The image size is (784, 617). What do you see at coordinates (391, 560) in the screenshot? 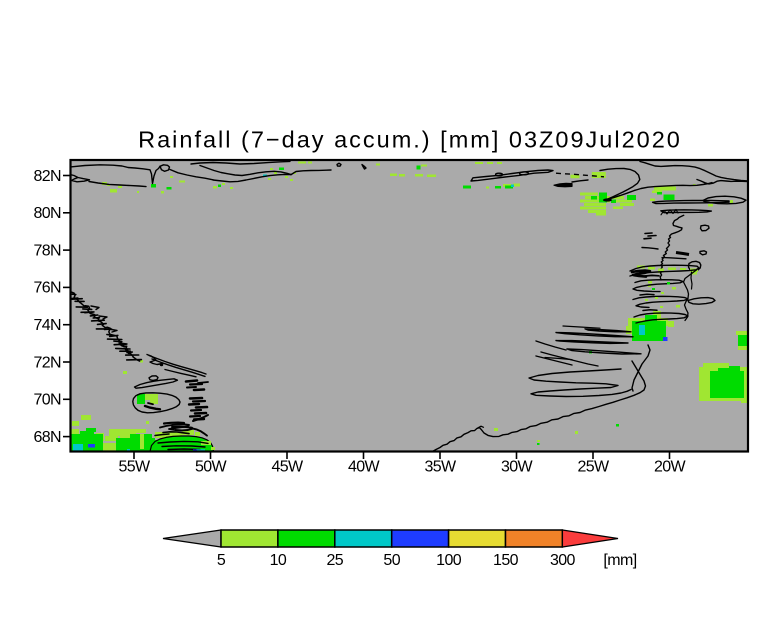
I see `svg-text: 50` at bounding box center [391, 560].